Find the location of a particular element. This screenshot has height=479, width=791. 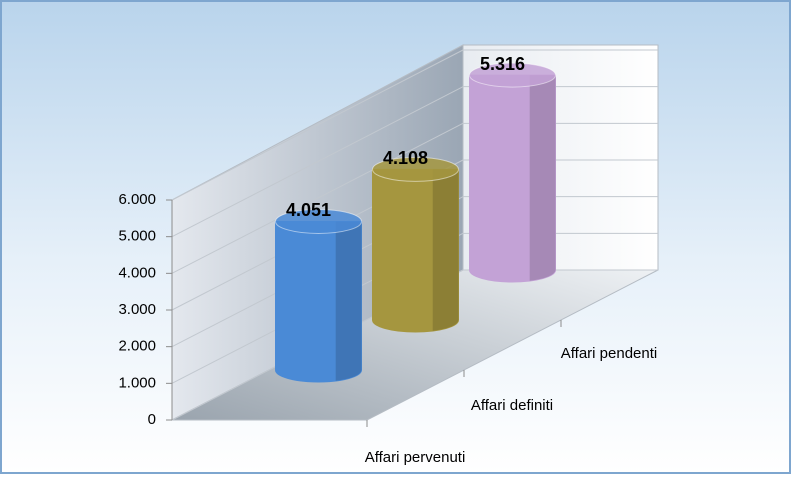

x-tick-label: Affari definiti is located at coordinates (512, 405).